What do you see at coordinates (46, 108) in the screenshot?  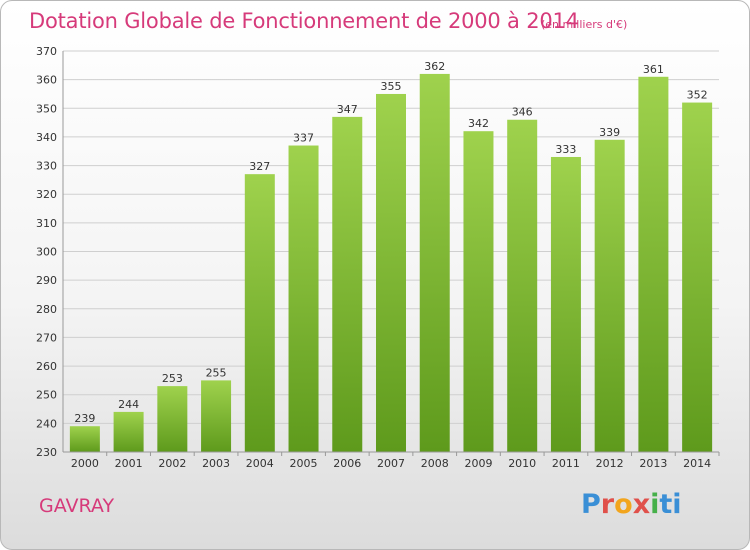 I see `y-tick-label: 350` at bounding box center [46, 108].